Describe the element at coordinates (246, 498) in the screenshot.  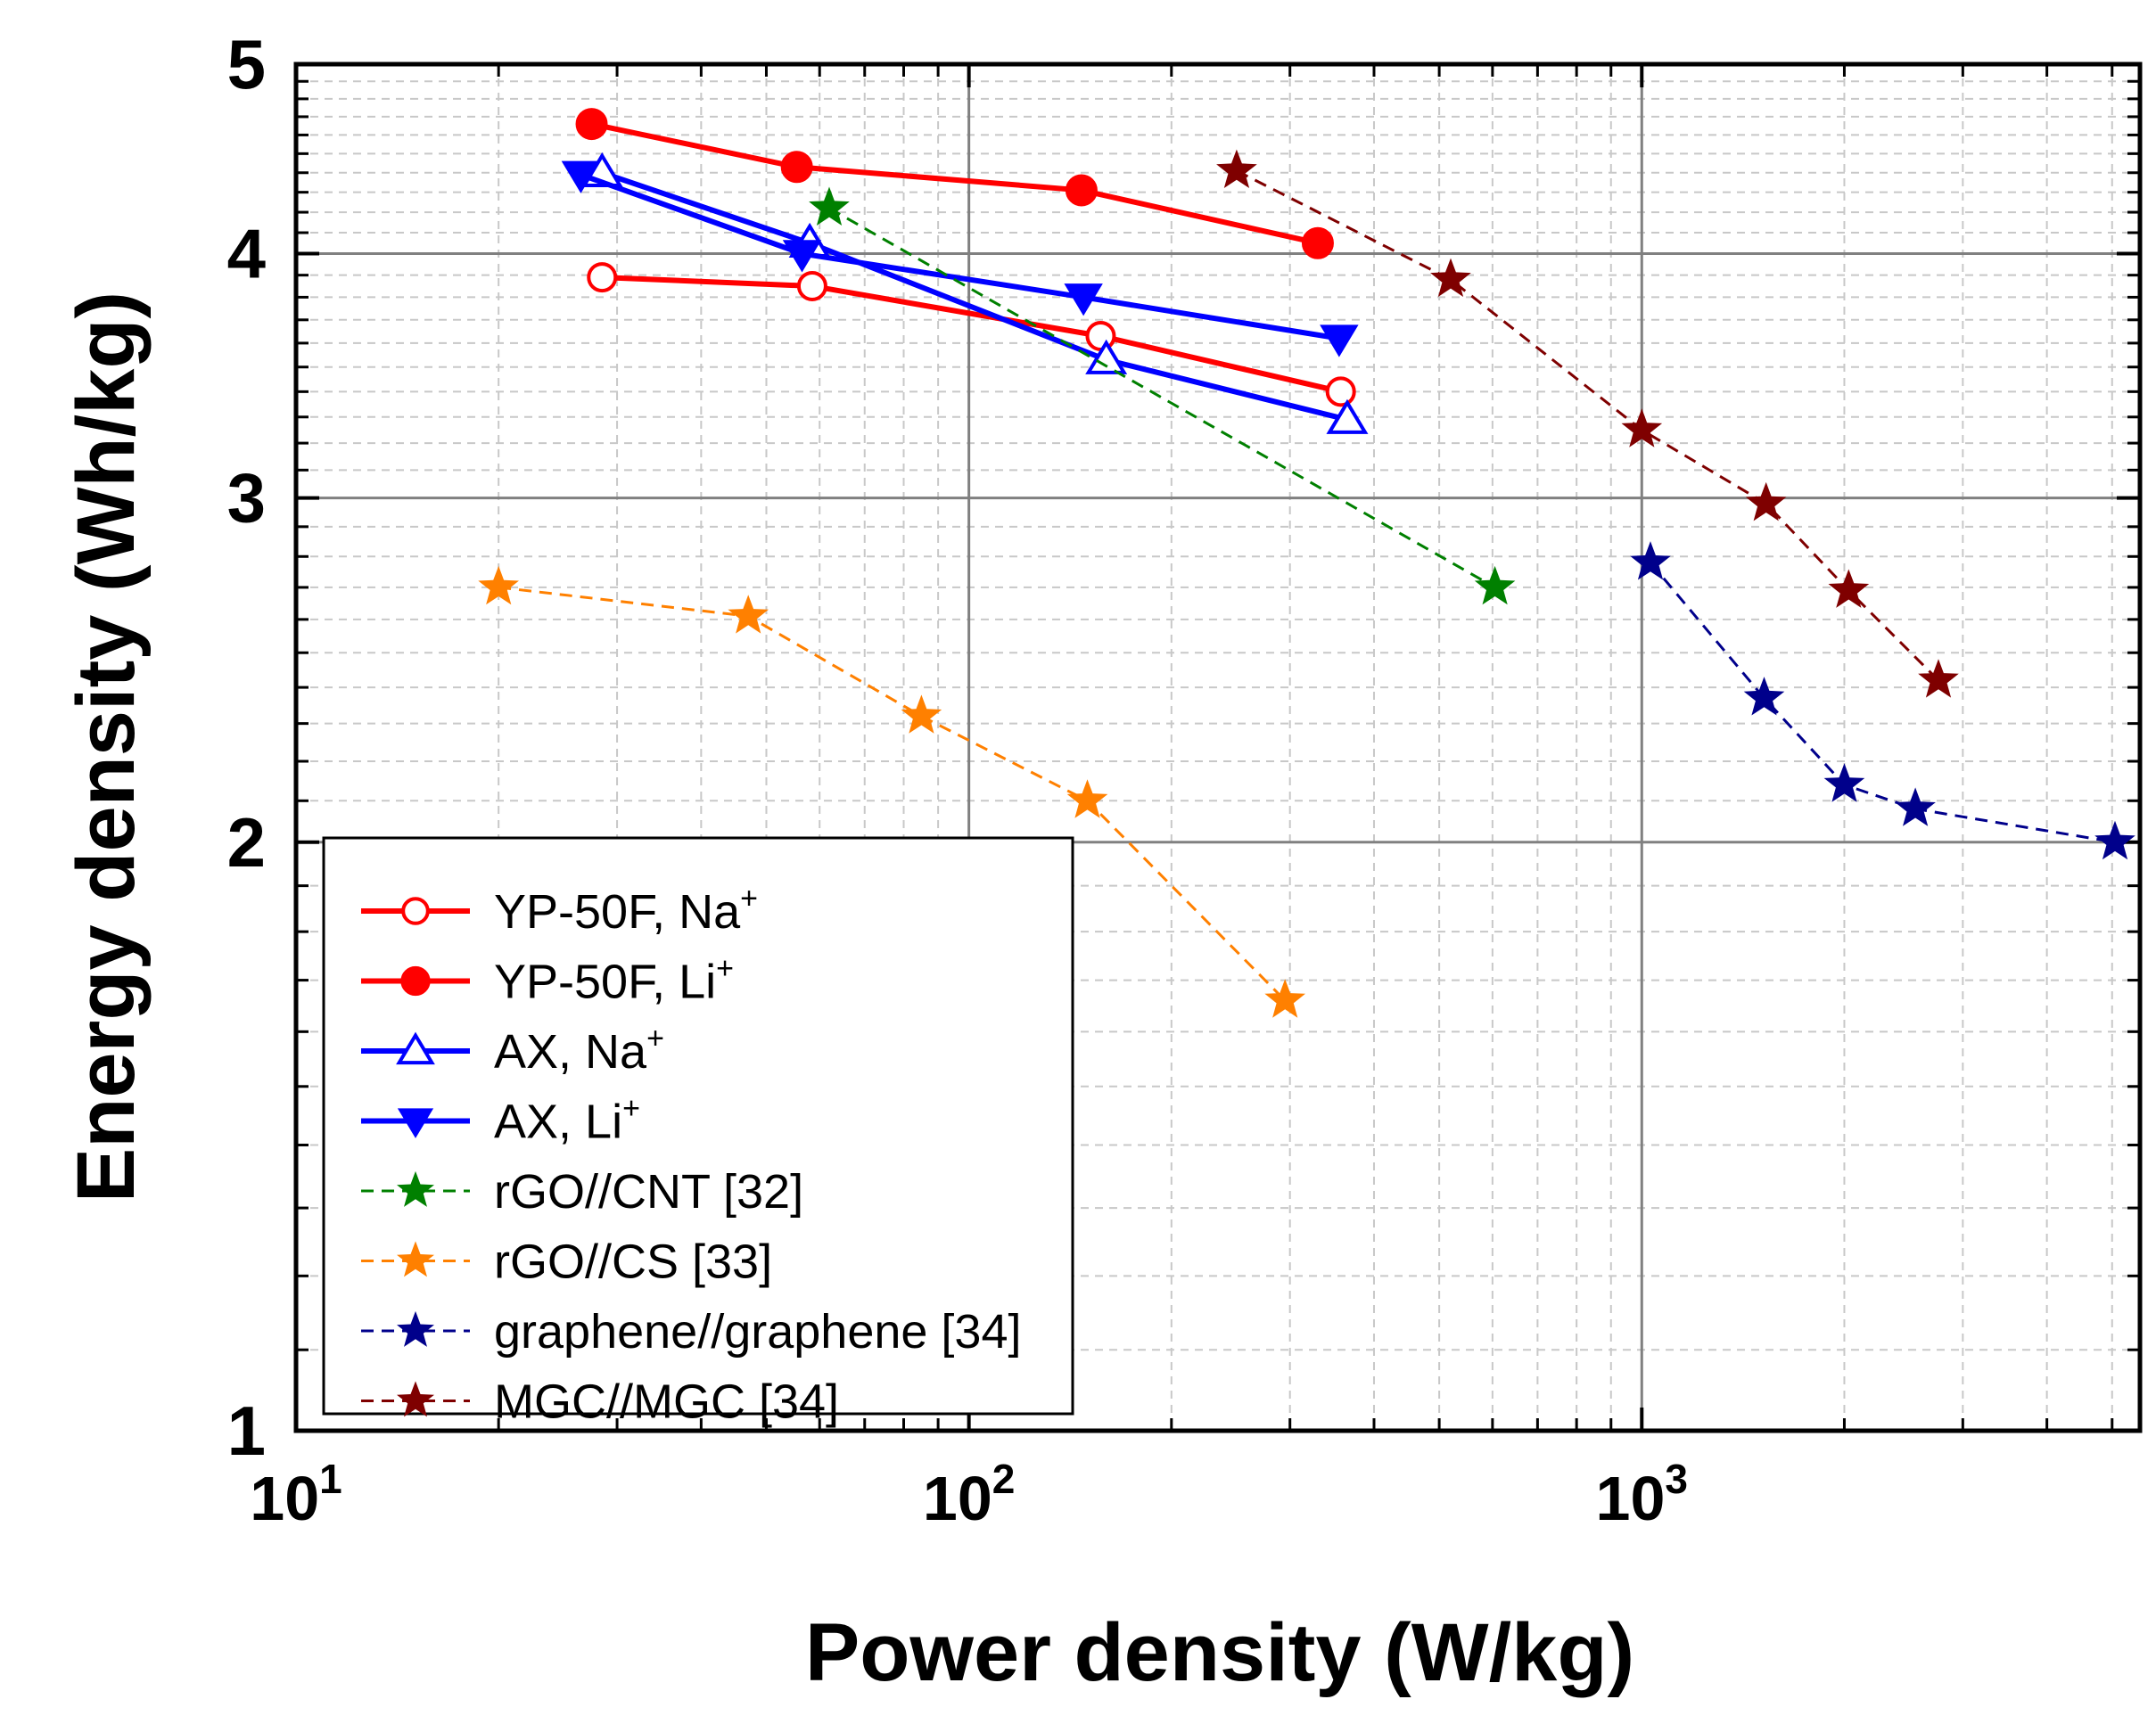
I see `y-tick-label: 3` at that location.